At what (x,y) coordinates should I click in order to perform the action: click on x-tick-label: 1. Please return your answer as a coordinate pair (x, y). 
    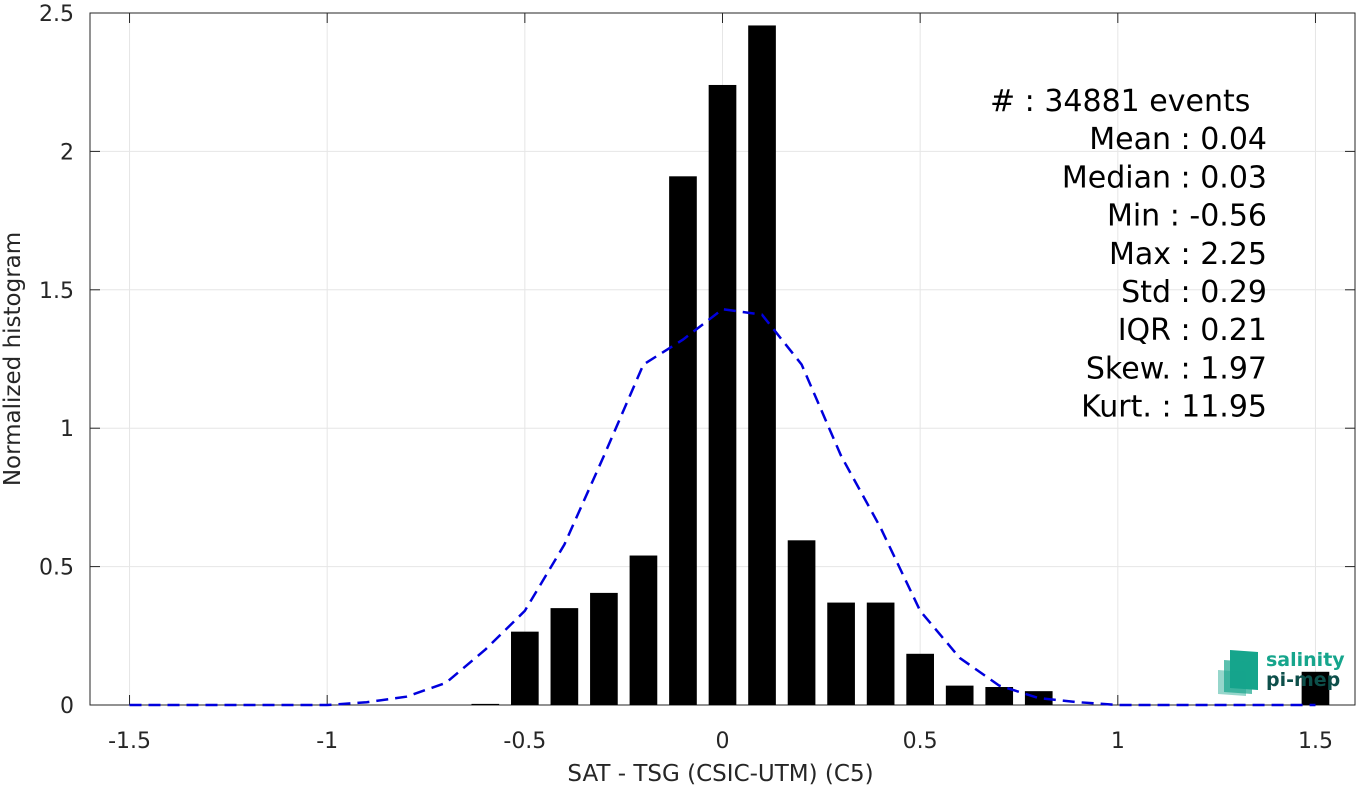
    Looking at the image, I should click on (1118, 741).